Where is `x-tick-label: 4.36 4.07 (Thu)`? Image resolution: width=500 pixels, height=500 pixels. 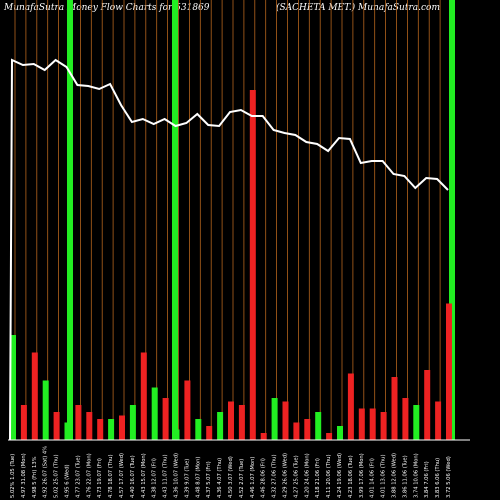 x-tick-label: 4.36 4.07 (Thu) is located at coordinates (220, 478).